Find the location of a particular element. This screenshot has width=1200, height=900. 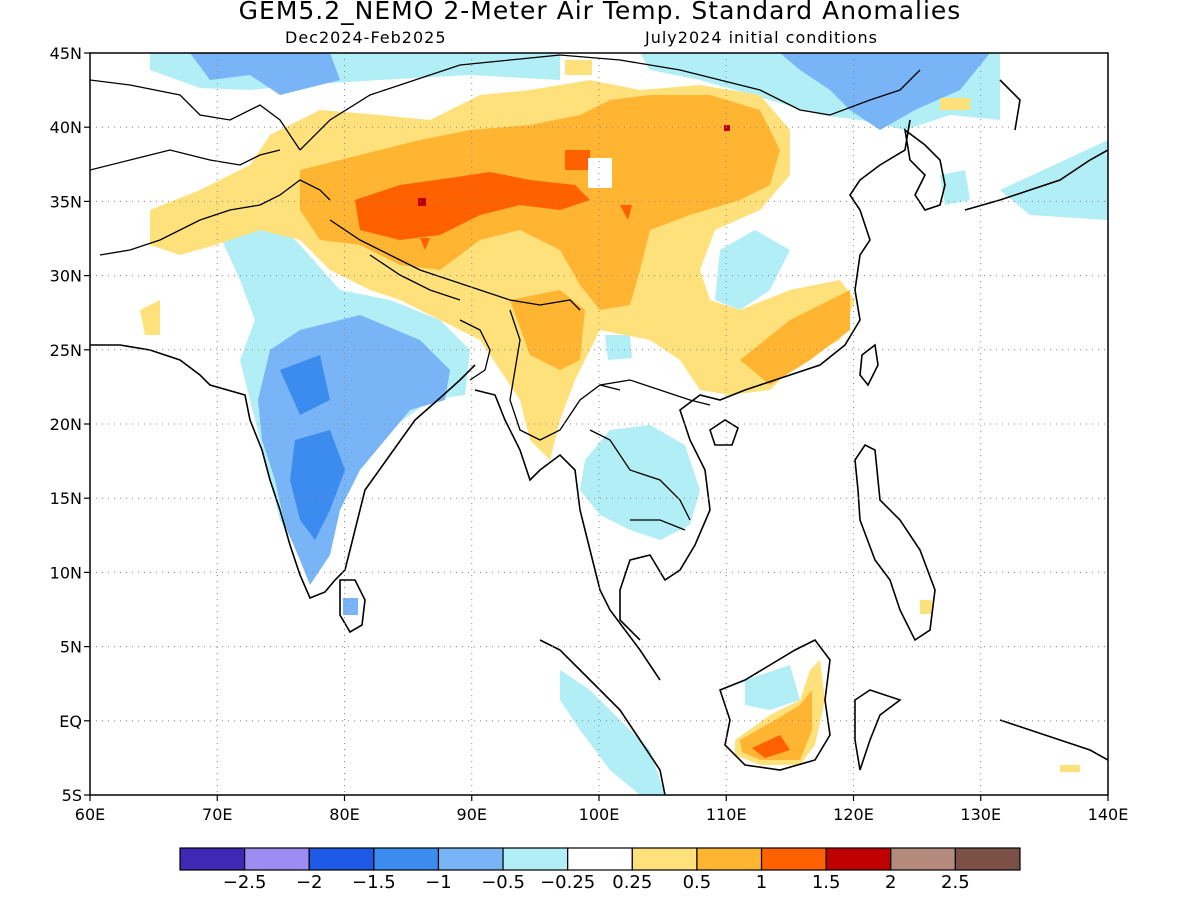

coastline-borneo is located at coordinates (775, 704).